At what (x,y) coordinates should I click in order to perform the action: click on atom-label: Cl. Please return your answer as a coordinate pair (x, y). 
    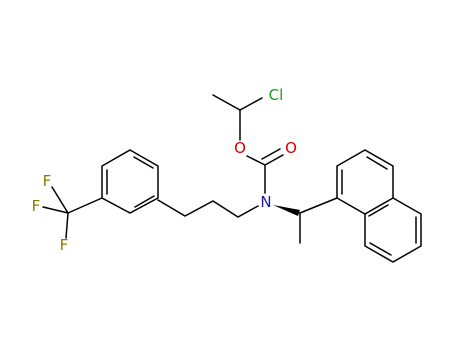
    Looking at the image, I should click on (276, 95).